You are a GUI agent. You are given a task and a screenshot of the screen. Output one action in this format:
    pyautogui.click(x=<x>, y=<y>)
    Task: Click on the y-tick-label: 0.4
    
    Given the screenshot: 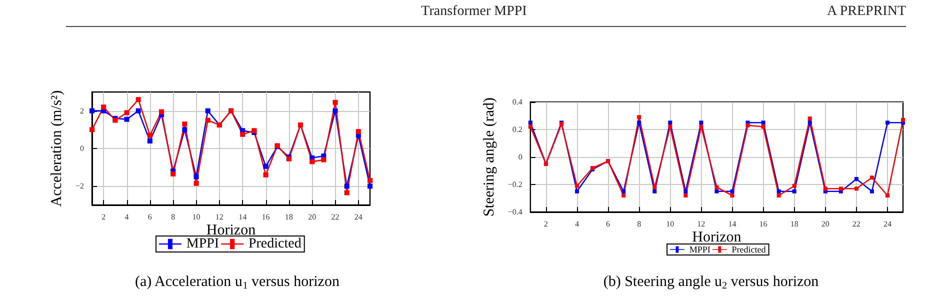 What is the action you would take?
    pyautogui.click(x=517, y=102)
    